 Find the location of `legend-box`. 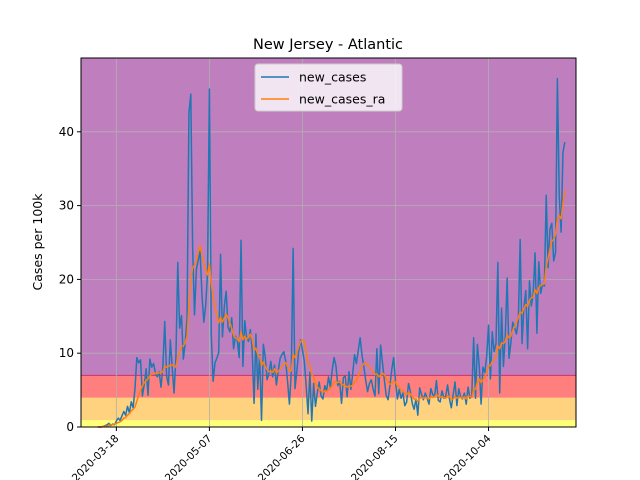

legend-box is located at coordinates (328, 87).